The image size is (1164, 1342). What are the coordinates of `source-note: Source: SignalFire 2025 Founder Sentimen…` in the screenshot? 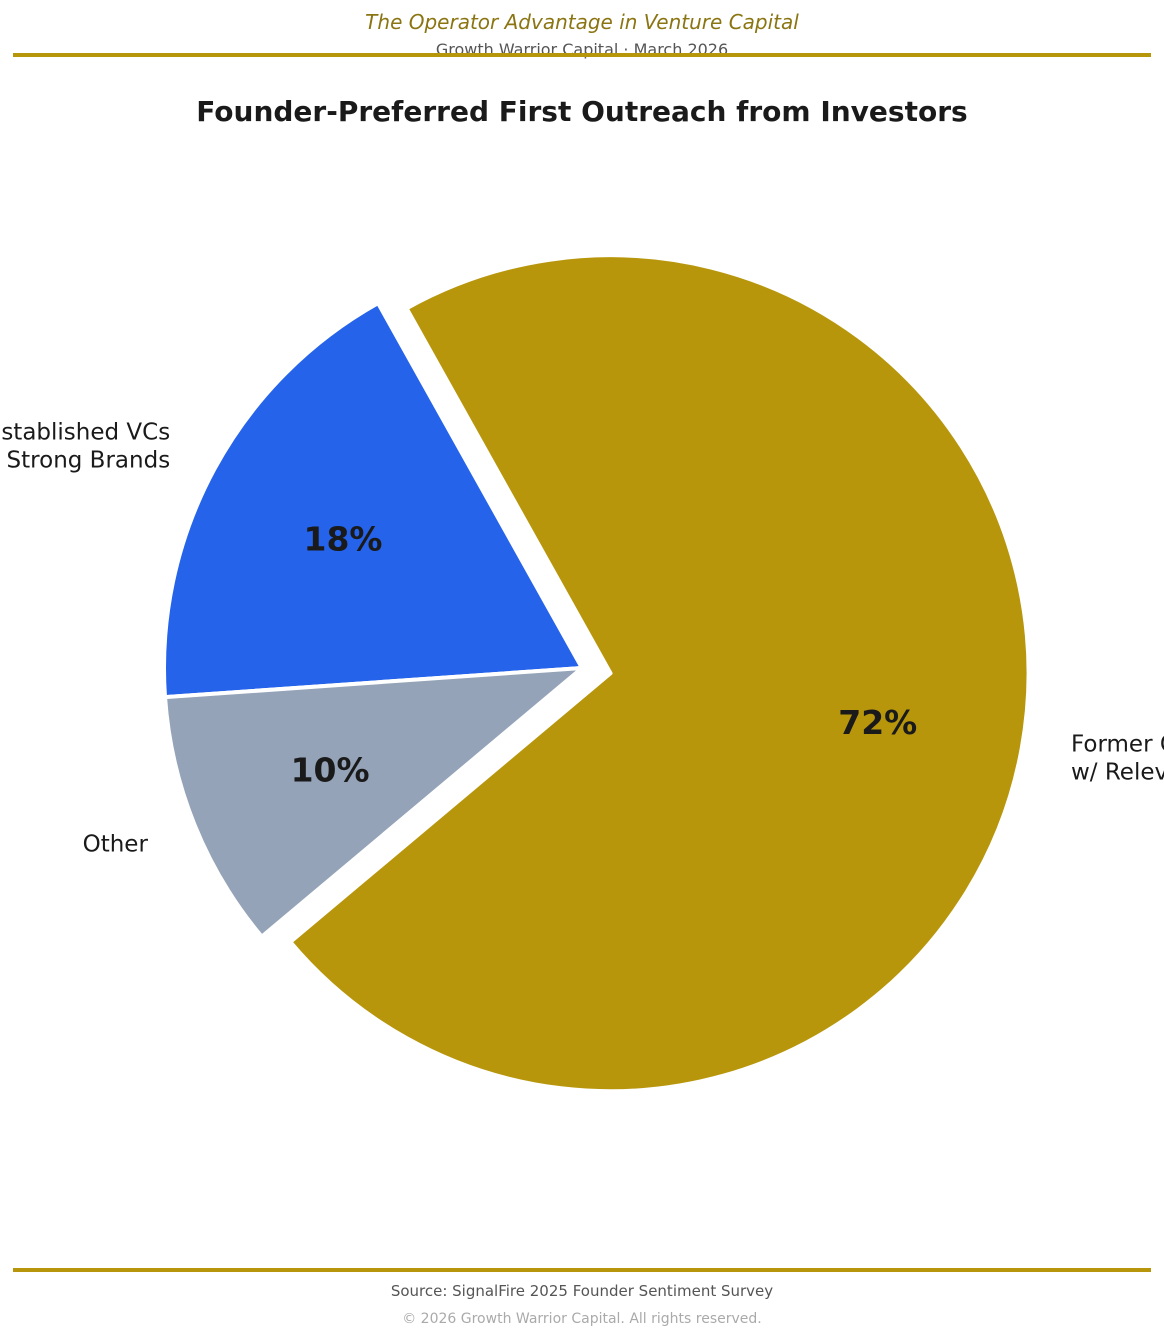 It's located at (582, 1291).